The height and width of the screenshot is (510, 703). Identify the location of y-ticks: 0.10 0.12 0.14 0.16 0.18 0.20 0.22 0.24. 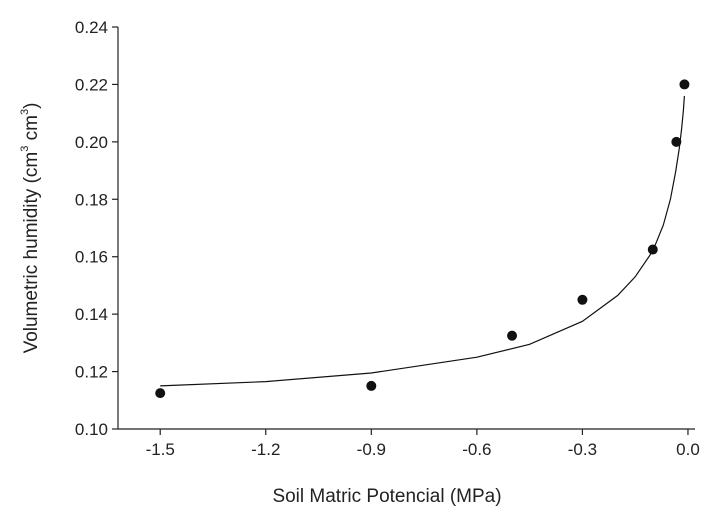
(96, 228).